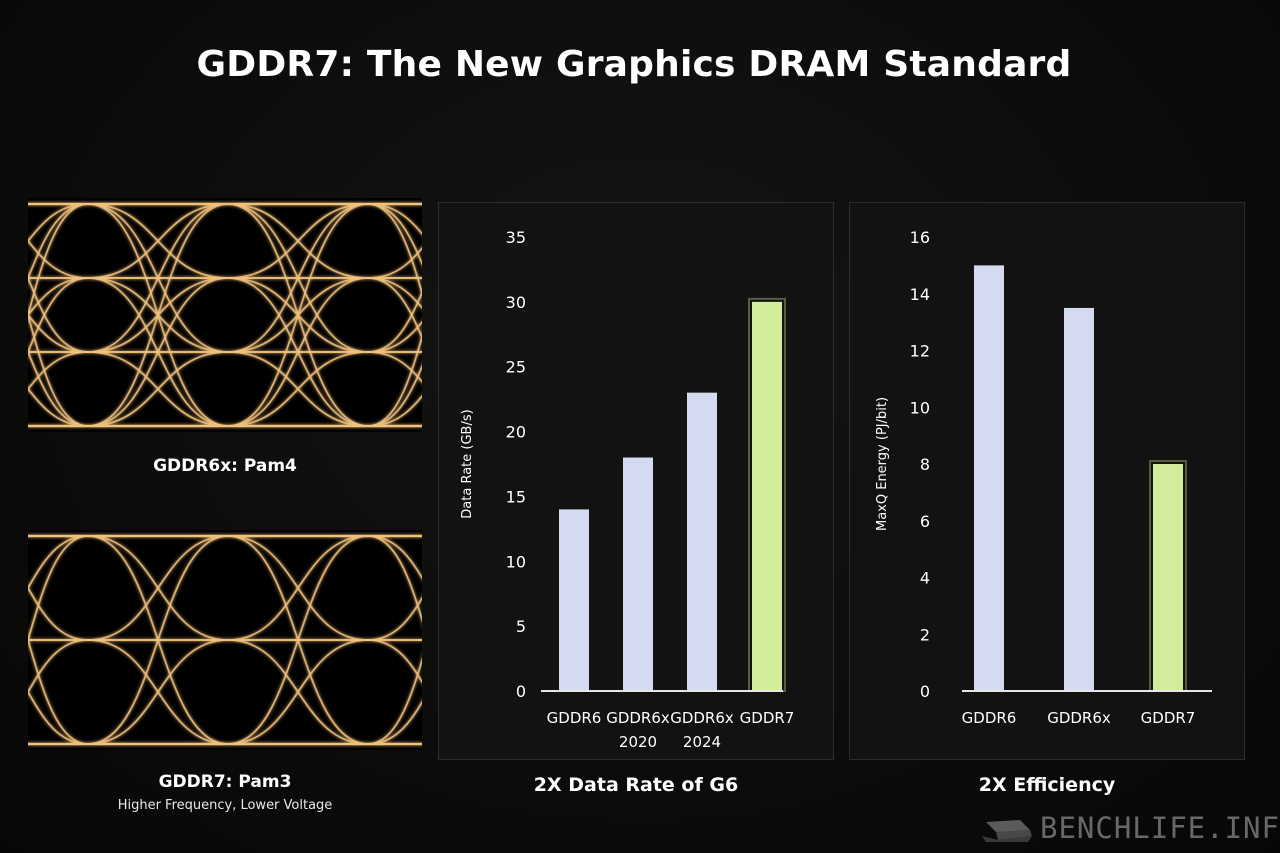  I want to click on pam3-traces, so click(225, 640).